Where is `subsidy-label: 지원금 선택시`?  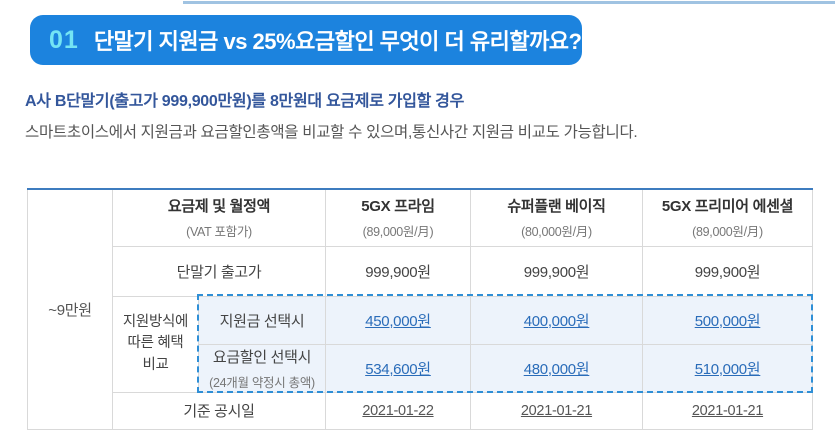
subsidy-label: 지원금 선택시 is located at coordinates (262, 320).